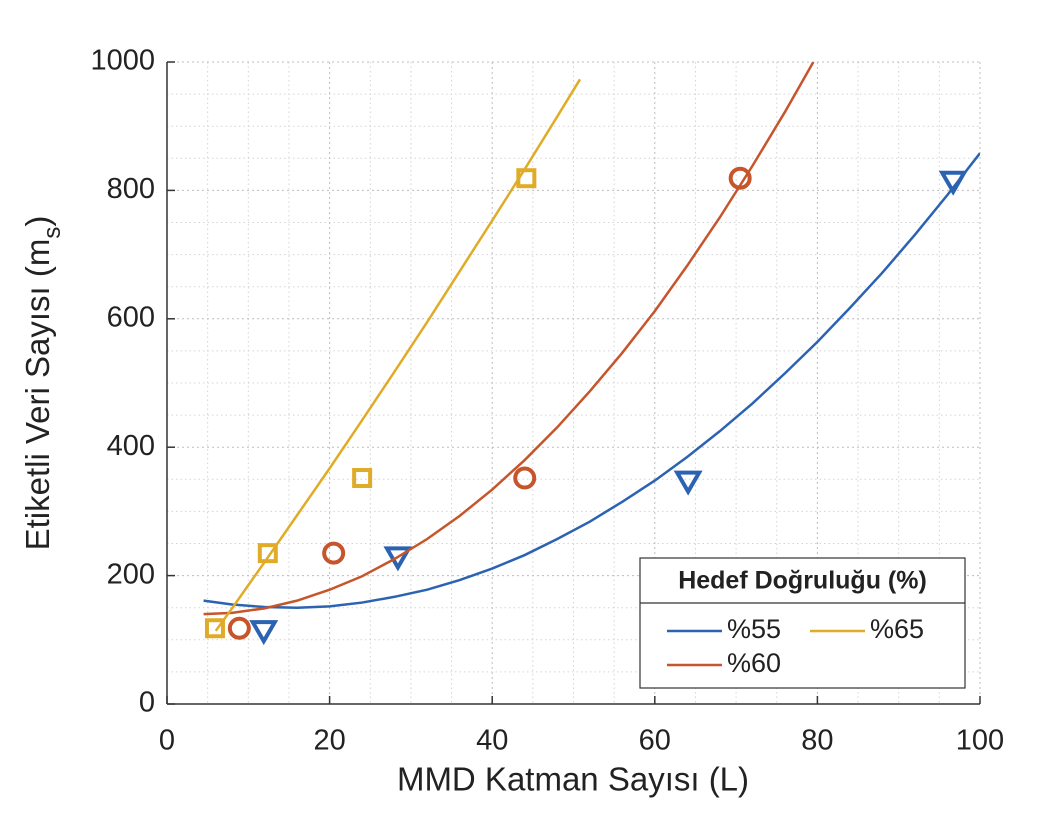 This screenshot has width=1052, height=826. Describe the element at coordinates (37, 221) in the screenshot. I see `y-label-end: )` at that location.